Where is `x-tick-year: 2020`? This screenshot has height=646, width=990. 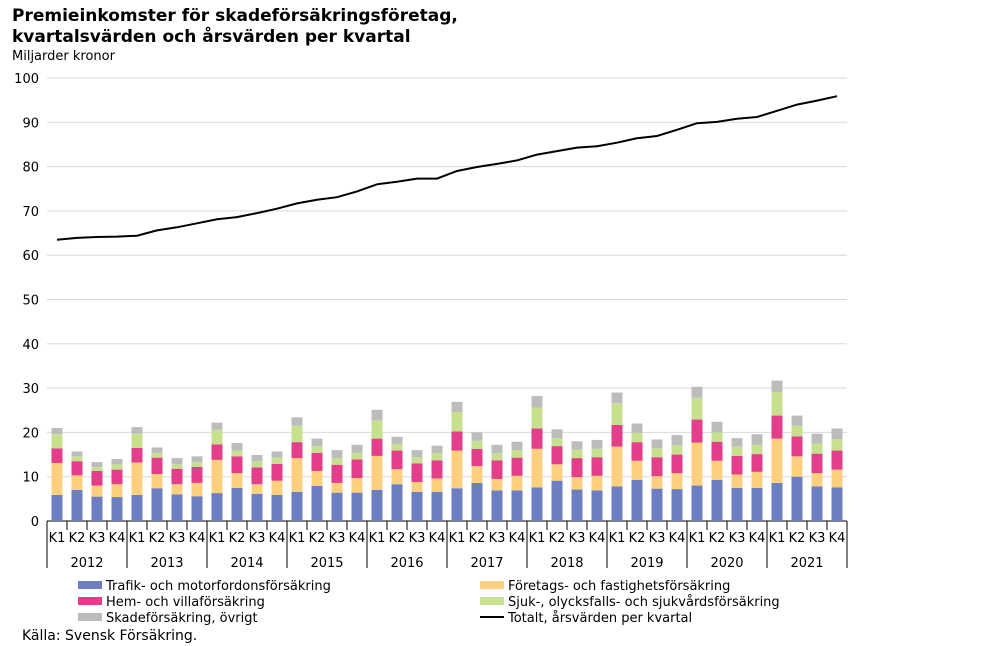
x-tick-year: 2020 is located at coordinates (726, 563).